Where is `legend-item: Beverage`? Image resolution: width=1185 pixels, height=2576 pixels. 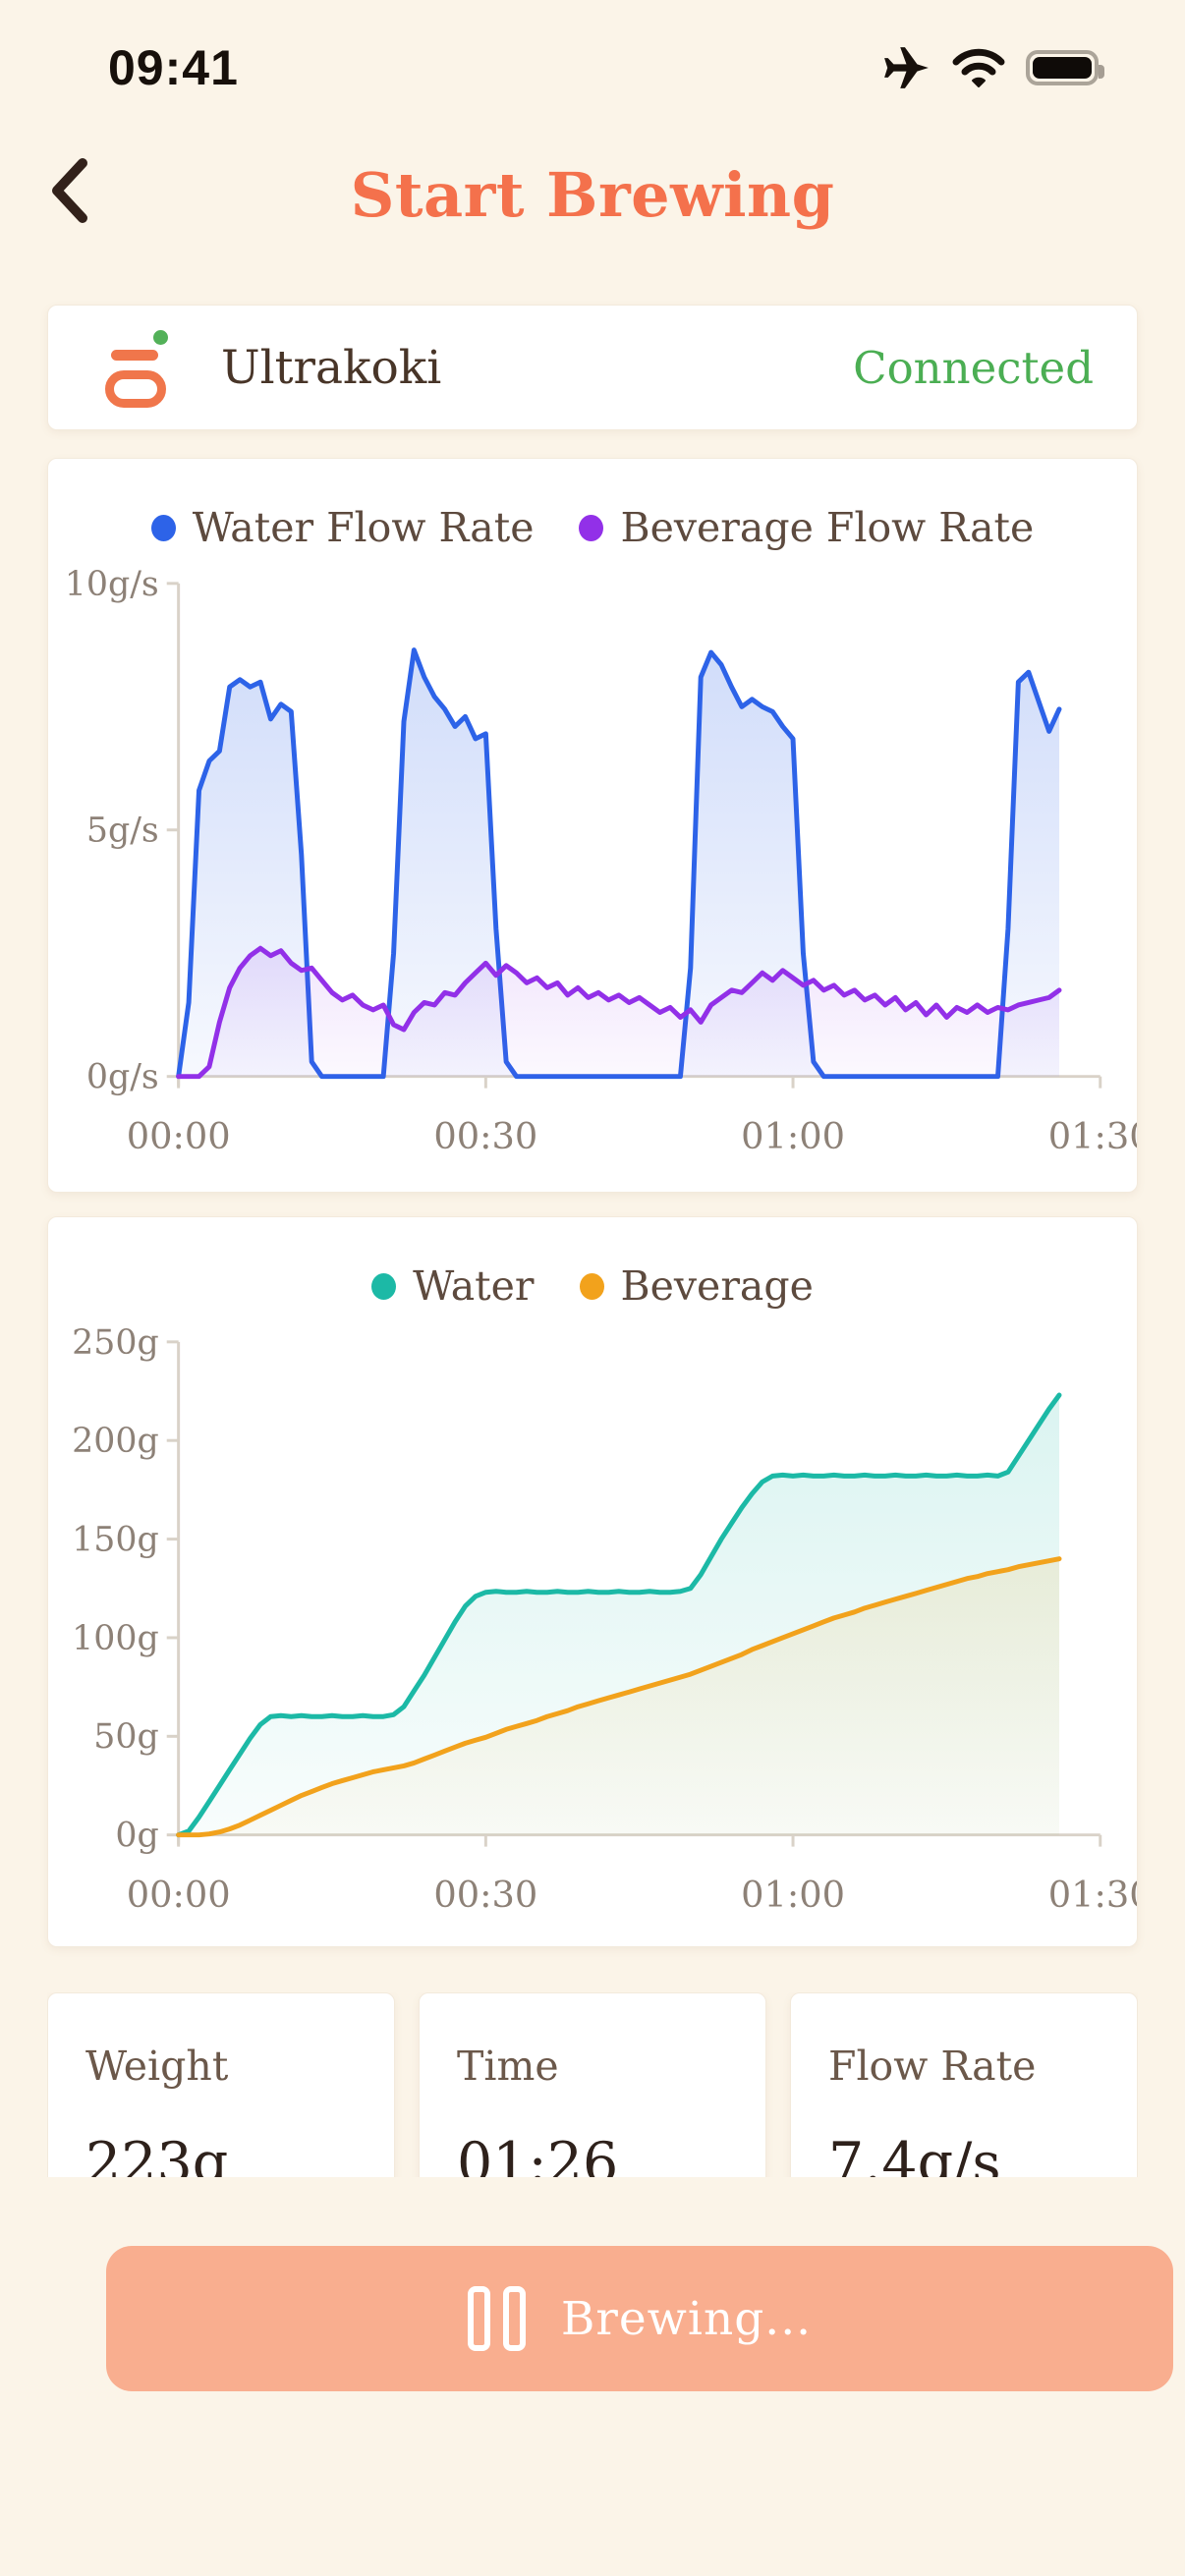 legend-item: Beverage is located at coordinates (697, 1286).